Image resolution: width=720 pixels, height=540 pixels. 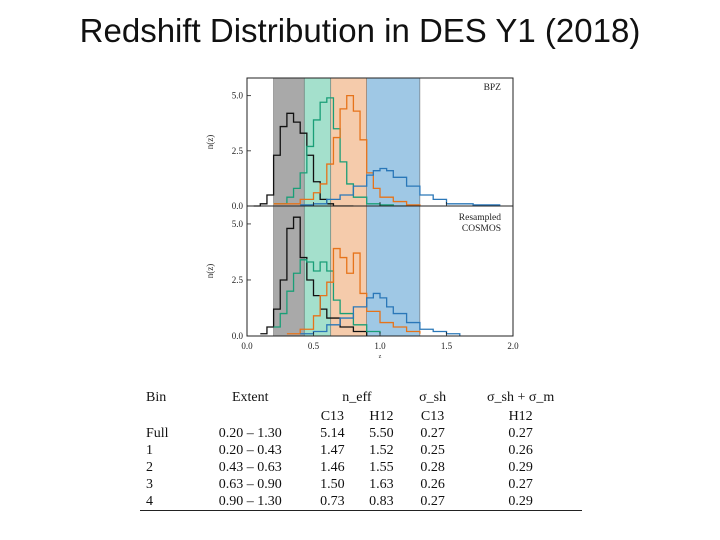 What do you see at coordinates (380, 357) in the screenshot?
I see `x-axis-label: z` at bounding box center [380, 357].